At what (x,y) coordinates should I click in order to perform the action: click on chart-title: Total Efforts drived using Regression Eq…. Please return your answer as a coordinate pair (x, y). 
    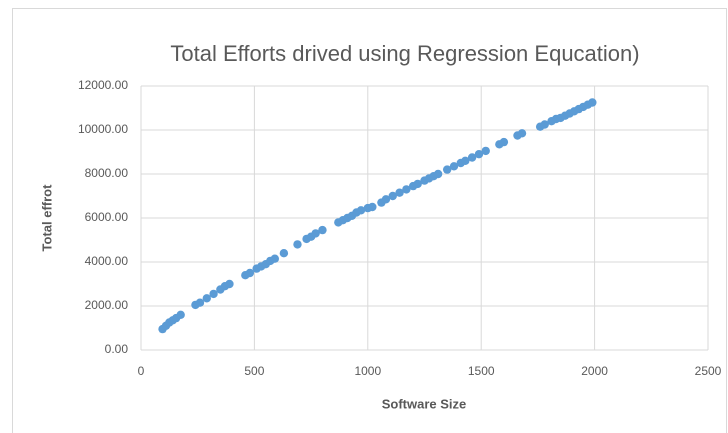
    Looking at the image, I should click on (404, 53).